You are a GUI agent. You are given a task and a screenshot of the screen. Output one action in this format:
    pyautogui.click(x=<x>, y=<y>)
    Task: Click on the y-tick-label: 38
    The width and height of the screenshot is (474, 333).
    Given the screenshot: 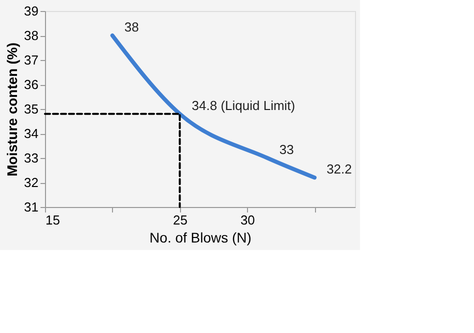 What is the action you would take?
    pyautogui.click(x=31, y=35)
    